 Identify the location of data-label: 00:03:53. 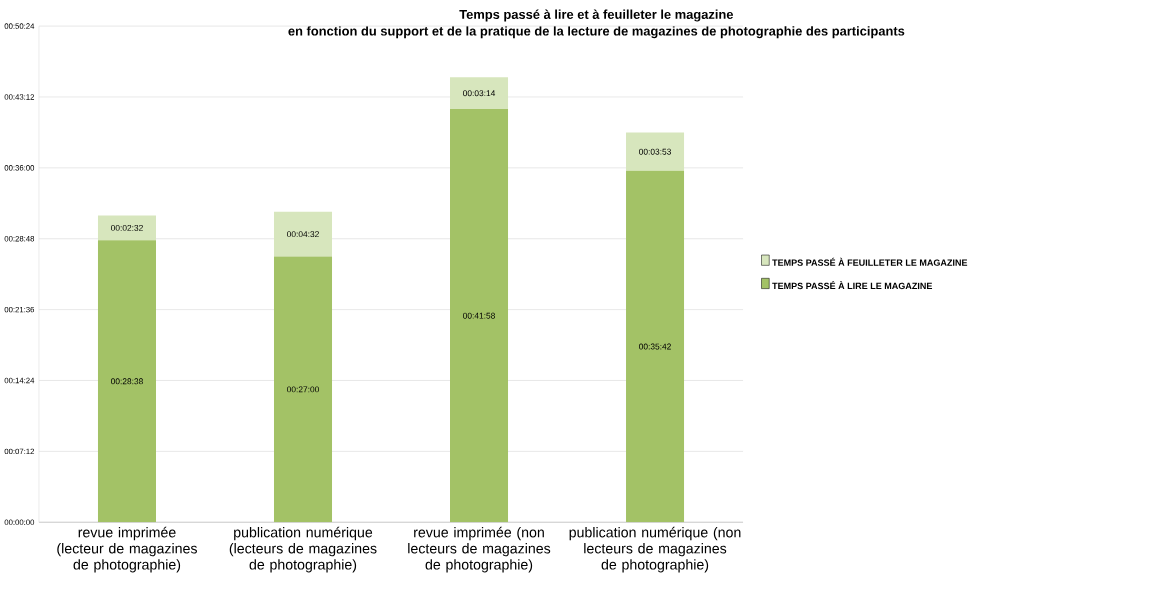
(655, 151).